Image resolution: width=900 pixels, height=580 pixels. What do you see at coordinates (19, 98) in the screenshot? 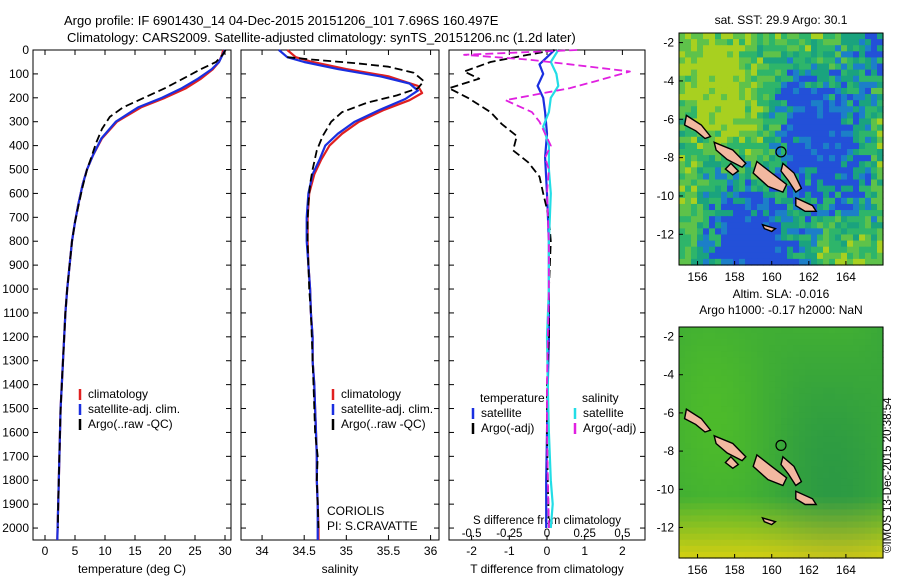
I see `y-tick-label: 200` at bounding box center [19, 98].